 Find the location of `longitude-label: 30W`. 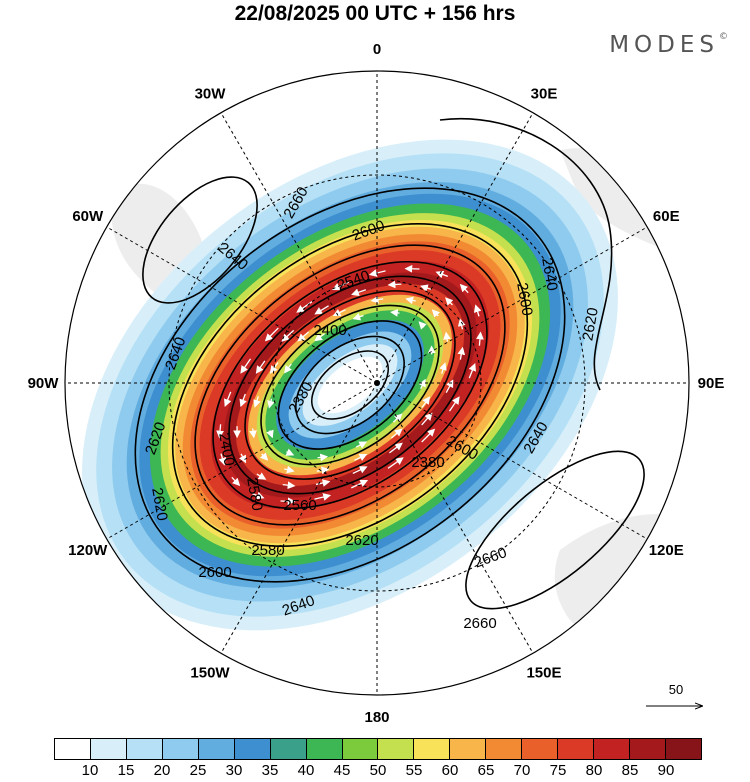

longitude-label: 30W is located at coordinates (211, 94).